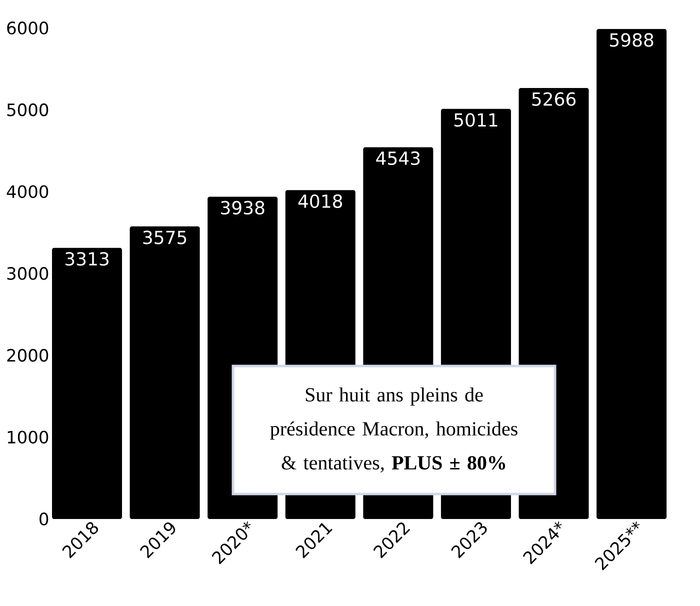 The width and height of the screenshot is (700, 606). Describe the element at coordinates (86, 259) in the screenshot. I see `data-label: 3313` at that location.